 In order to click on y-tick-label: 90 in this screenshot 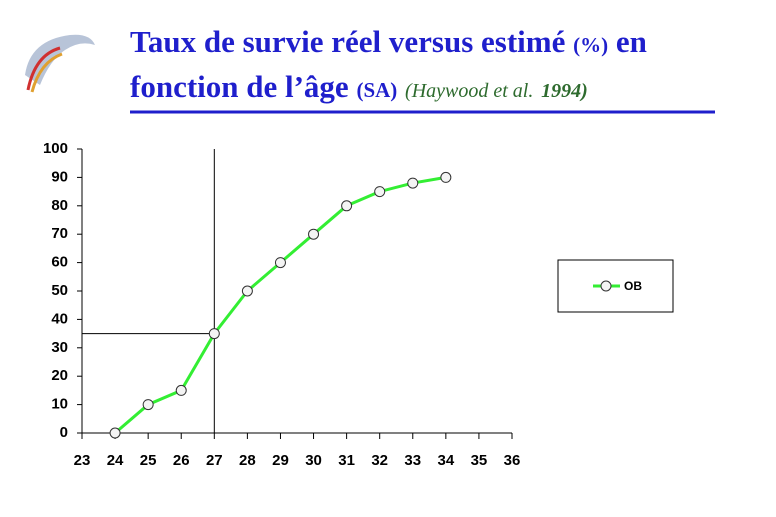, I will do `click(59, 176)`.